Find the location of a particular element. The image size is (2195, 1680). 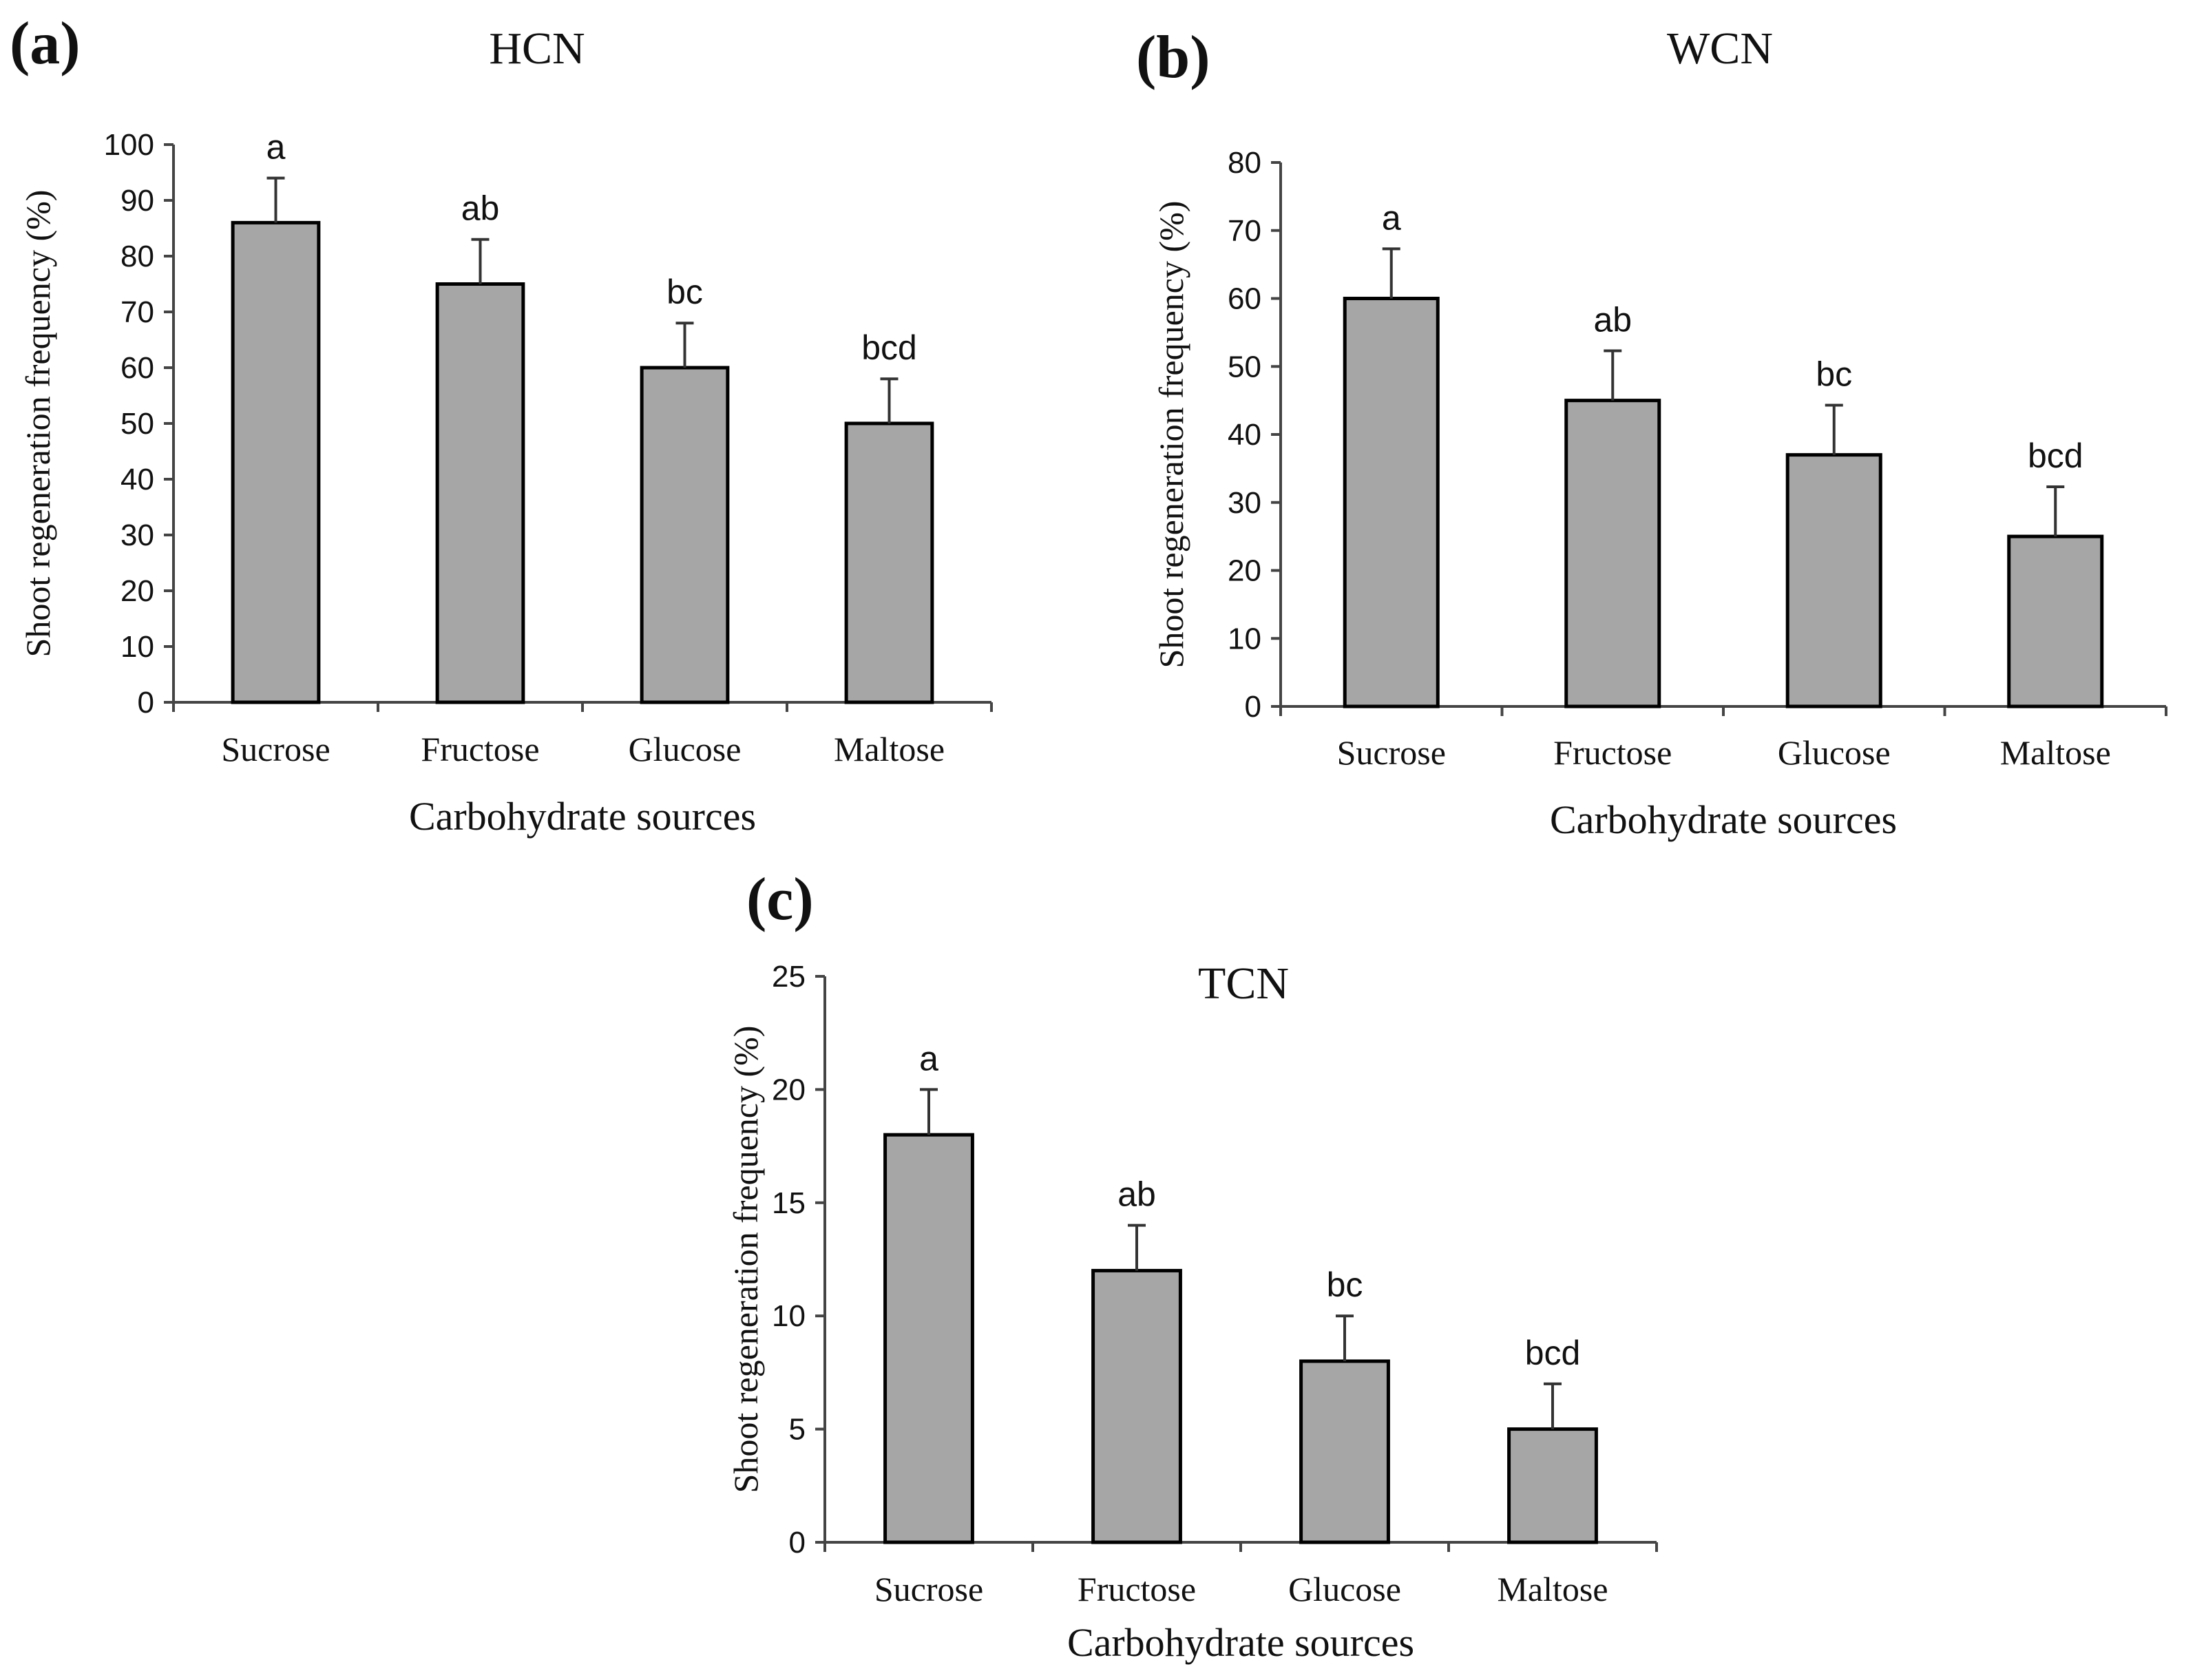

chart-title: WCN is located at coordinates (1720, 48).